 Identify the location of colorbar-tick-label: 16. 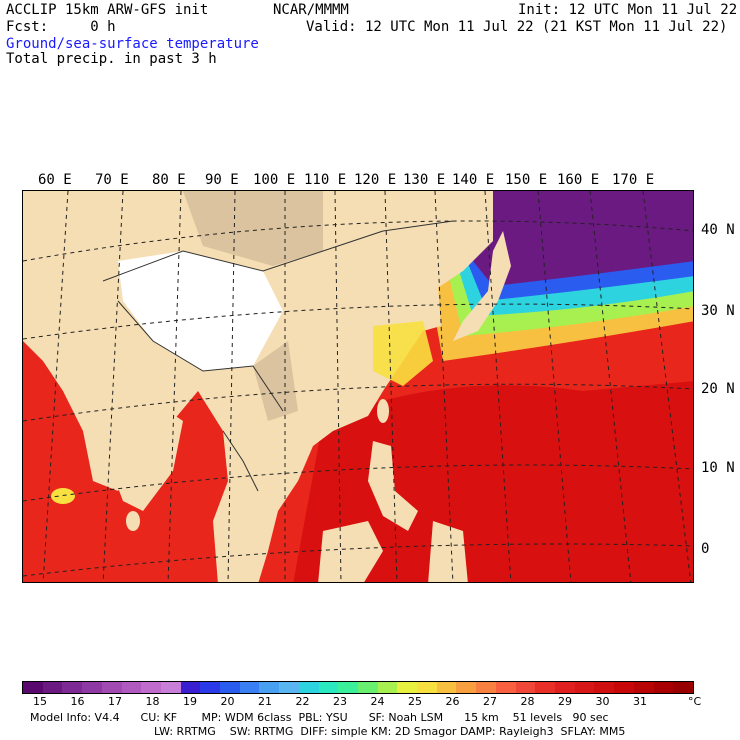
(77, 701).